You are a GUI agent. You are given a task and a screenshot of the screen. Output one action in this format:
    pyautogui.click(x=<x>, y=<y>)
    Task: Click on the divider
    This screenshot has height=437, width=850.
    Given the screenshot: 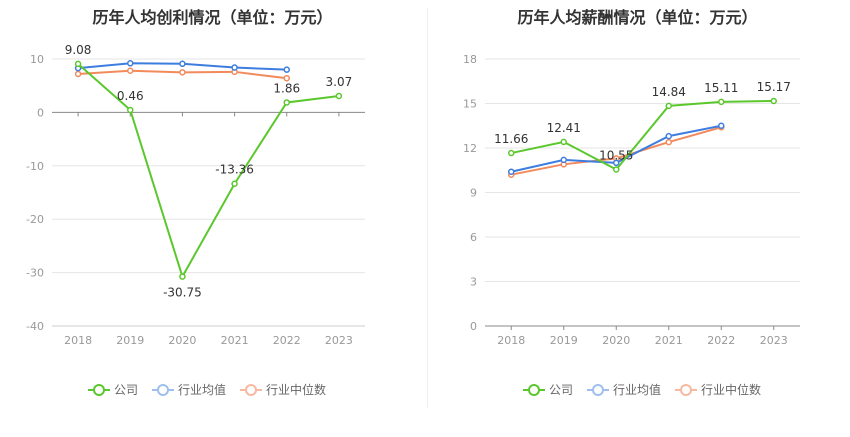 What is the action you would take?
    pyautogui.click(x=427, y=208)
    